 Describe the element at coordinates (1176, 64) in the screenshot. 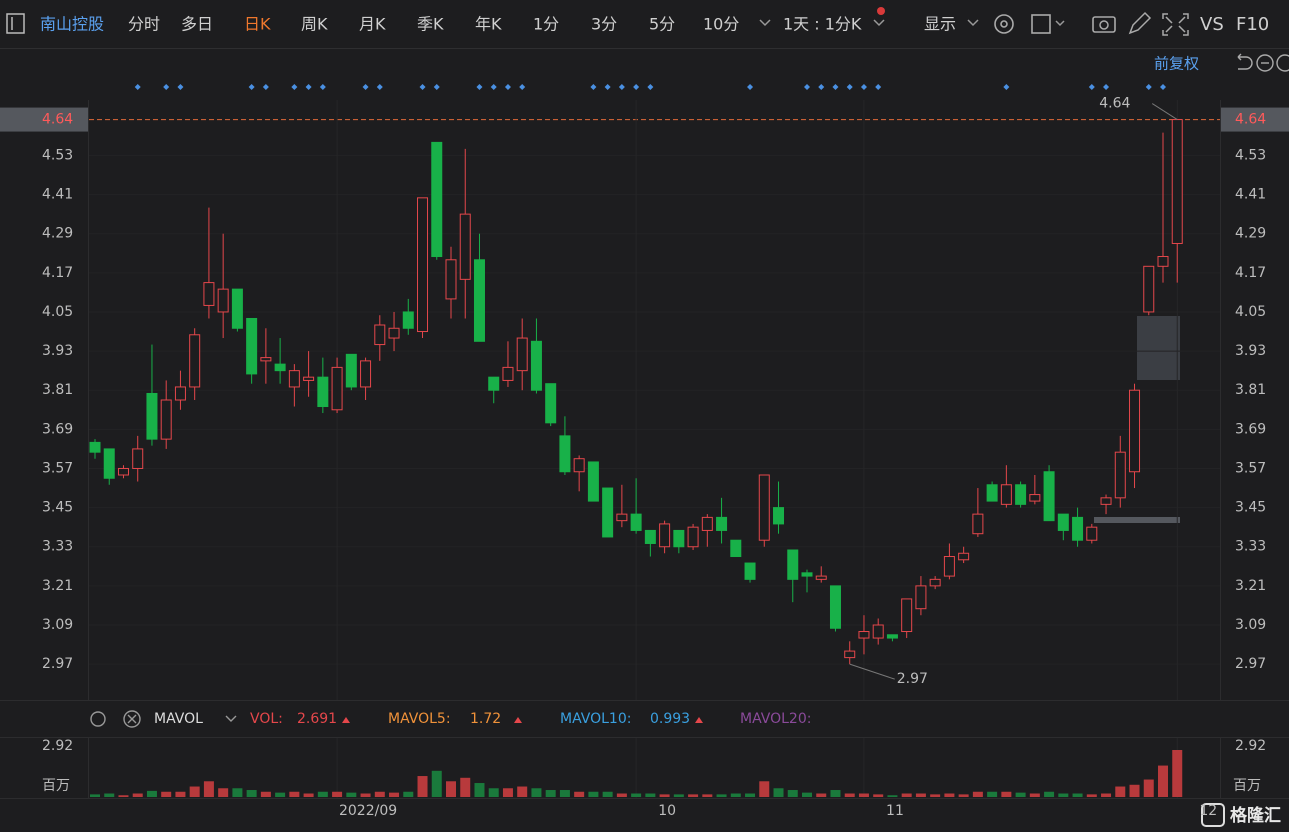

I see `adjust: 前复权` at that location.